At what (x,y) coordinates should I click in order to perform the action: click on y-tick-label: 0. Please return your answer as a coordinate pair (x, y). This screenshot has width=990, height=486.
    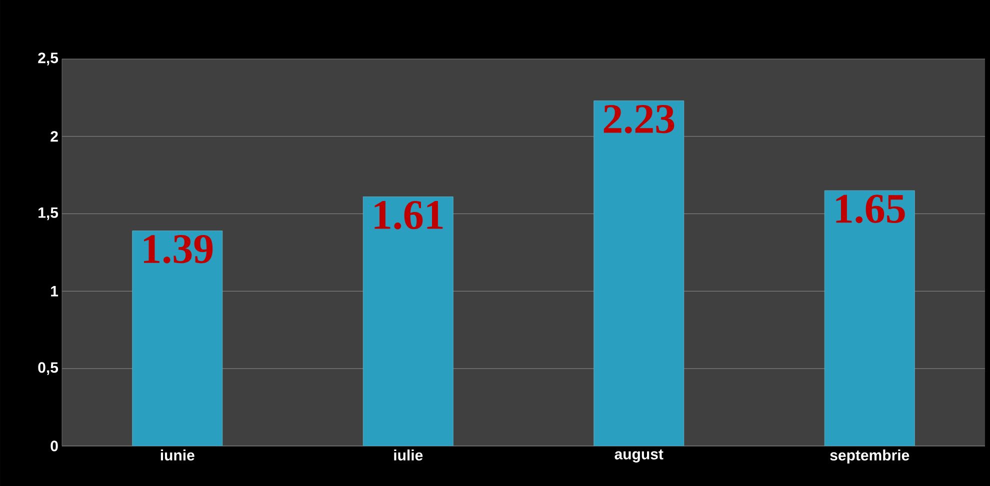
    Looking at the image, I should click on (54, 446).